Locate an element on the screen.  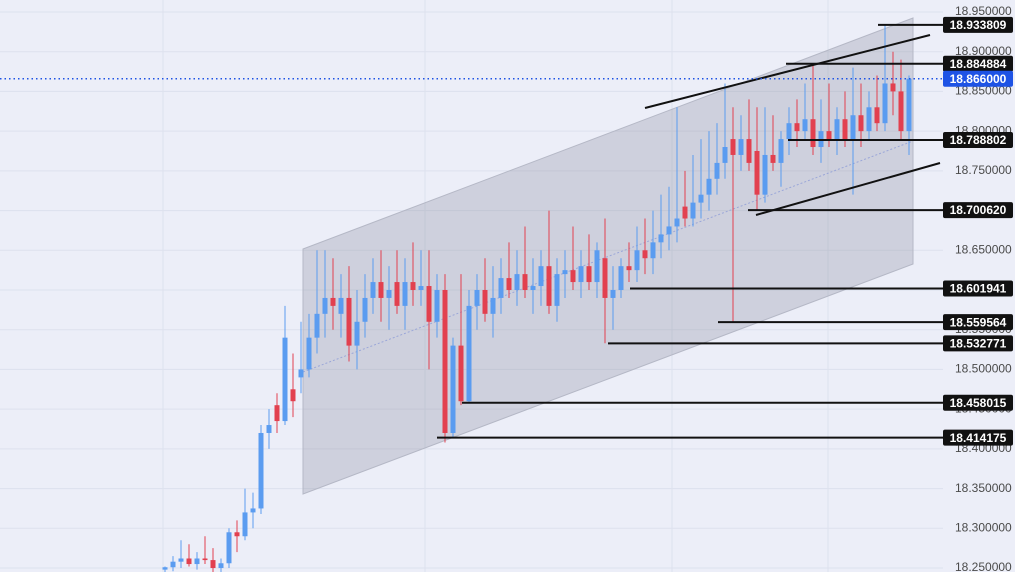
y-tick-label: 18.950000 is located at coordinates (983, 11).